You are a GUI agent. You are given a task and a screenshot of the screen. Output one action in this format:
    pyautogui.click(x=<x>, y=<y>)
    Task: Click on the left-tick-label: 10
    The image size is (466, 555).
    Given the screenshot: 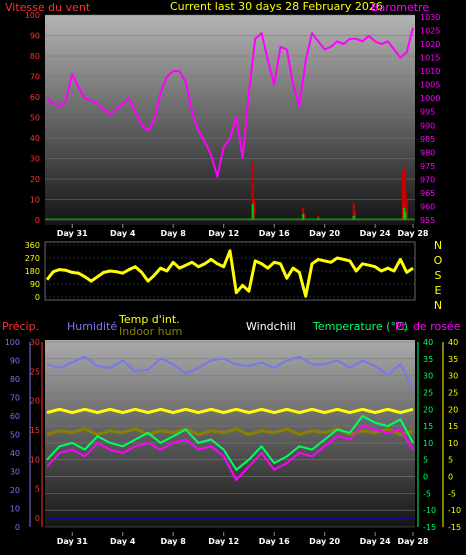 What is the action you would take?
    pyautogui.click(x=35, y=200)
    